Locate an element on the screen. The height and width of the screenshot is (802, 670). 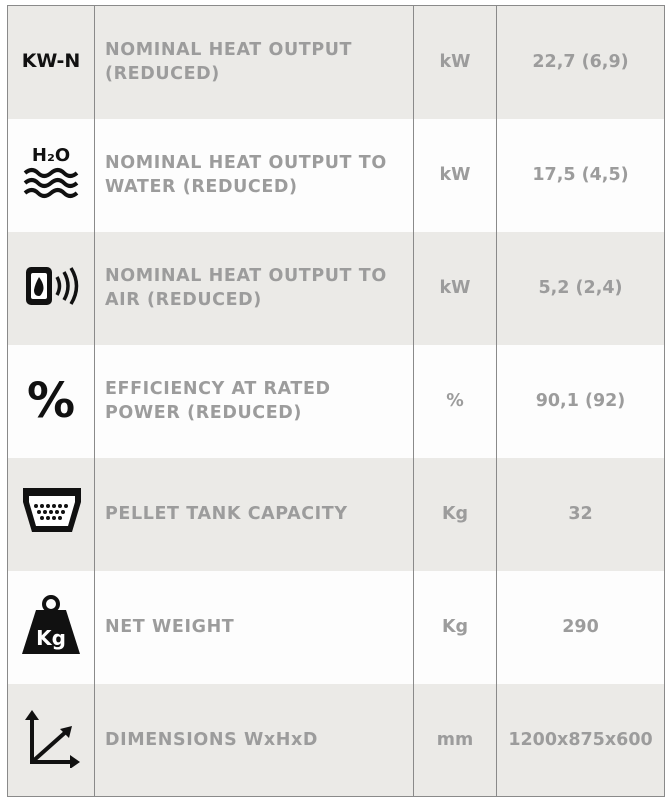
spec-row: Kg NET WEIGHT Kg 290 is located at coordinates (336, 627).